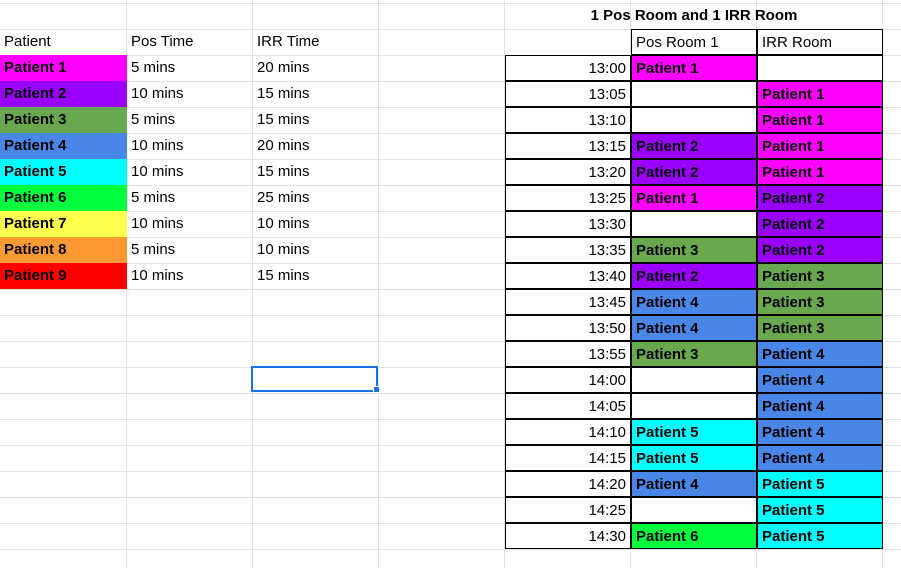 This screenshot has height=568, width=901. I want to click on time-cell: 13:25, so click(568, 198).